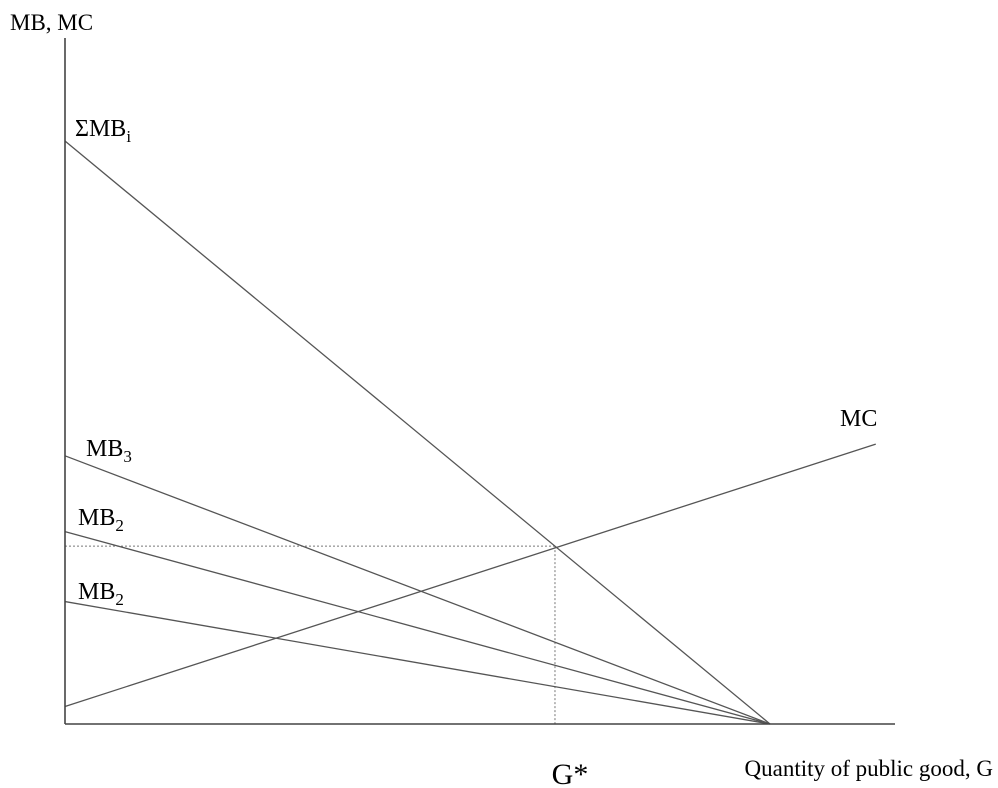 The width and height of the screenshot is (998, 788). I want to click on y-axis-label: MB, MC, so click(51, 22).